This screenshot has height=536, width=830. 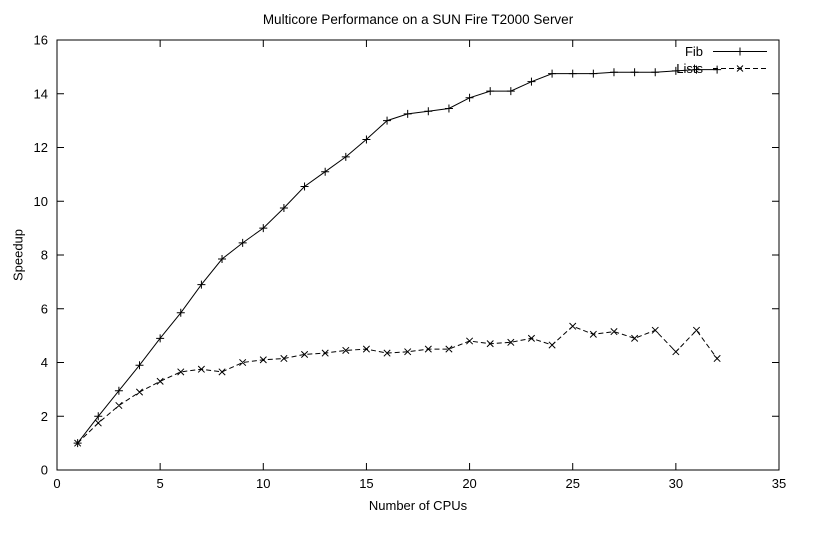 What do you see at coordinates (722, 60) in the screenshot?
I see `legend: Fib Lists` at bounding box center [722, 60].